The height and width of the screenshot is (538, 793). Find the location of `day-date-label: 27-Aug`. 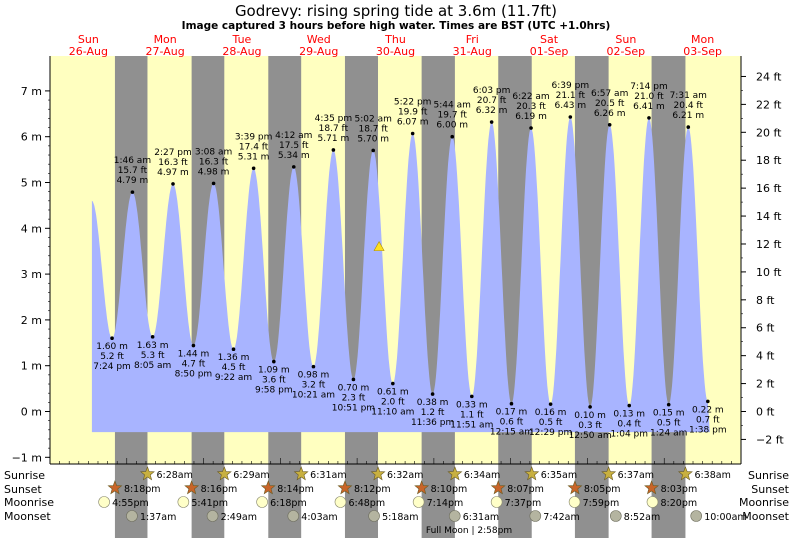

day-date-label: 27-Aug is located at coordinates (165, 51).